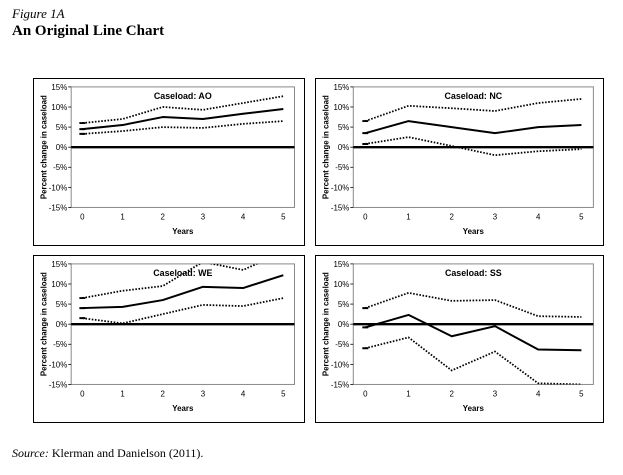 The width and height of the screenshot is (623, 475). What do you see at coordinates (30, 453) in the screenshot?
I see `source-prefix: Source:` at bounding box center [30, 453].